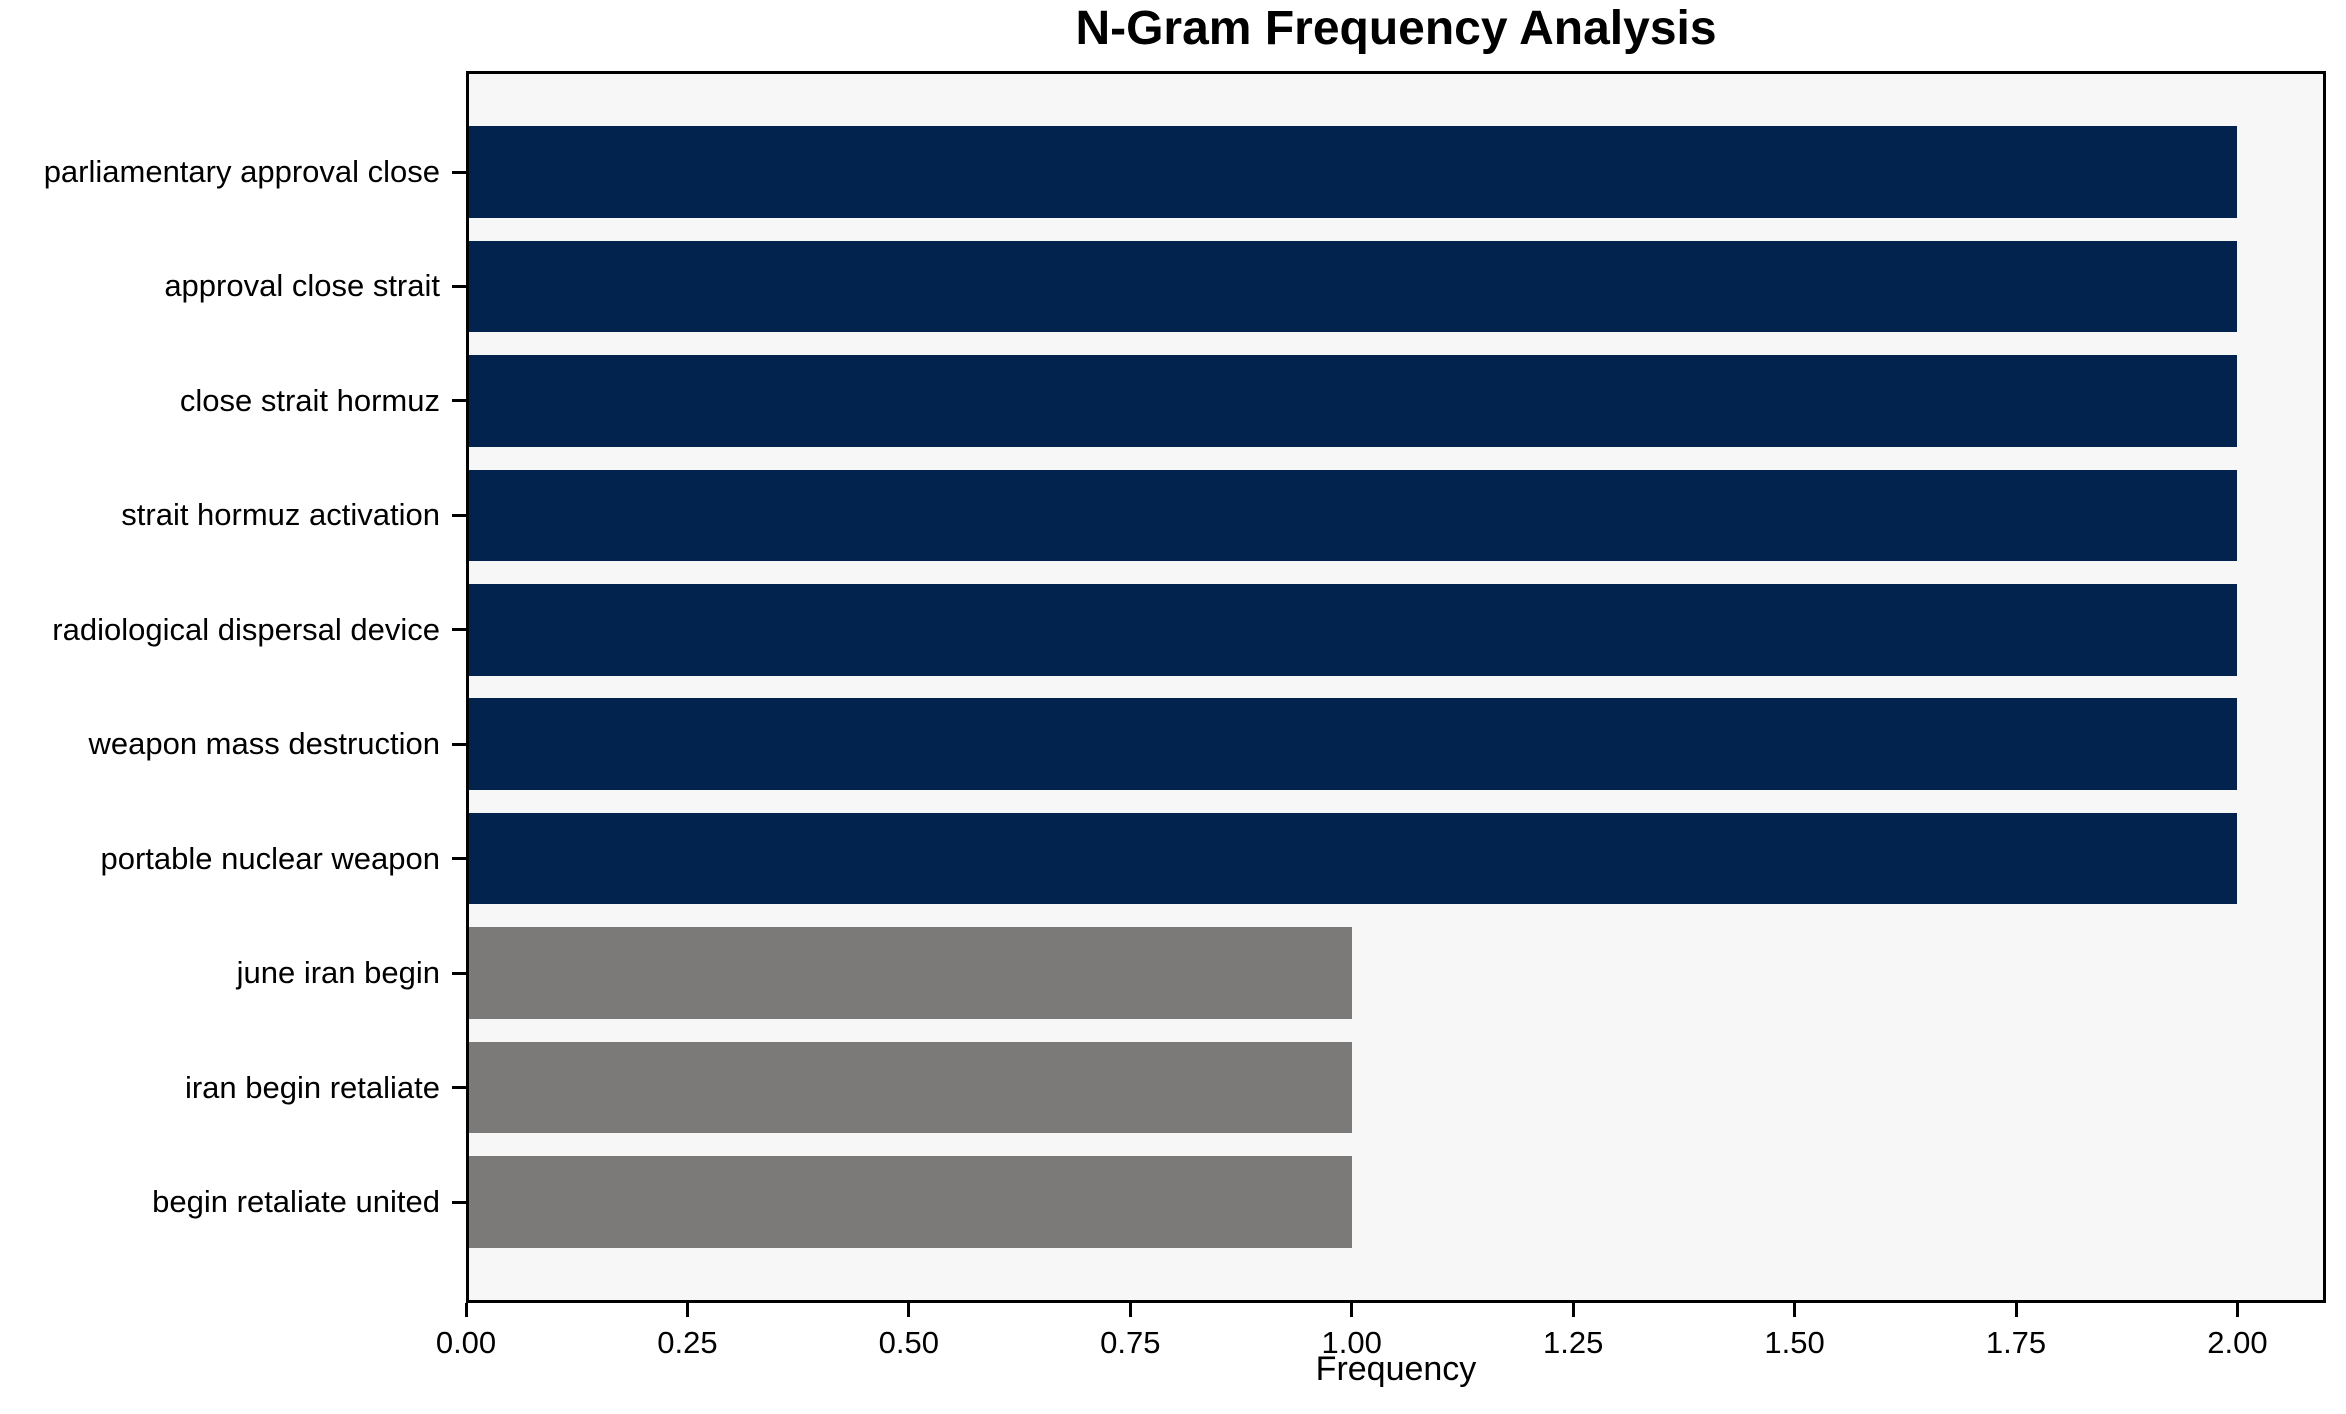 This screenshot has width=2346, height=1414. Describe the element at coordinates (312, 1087) in the screenshot. I see `y-tick-label: iran begin retaliate` at that location.